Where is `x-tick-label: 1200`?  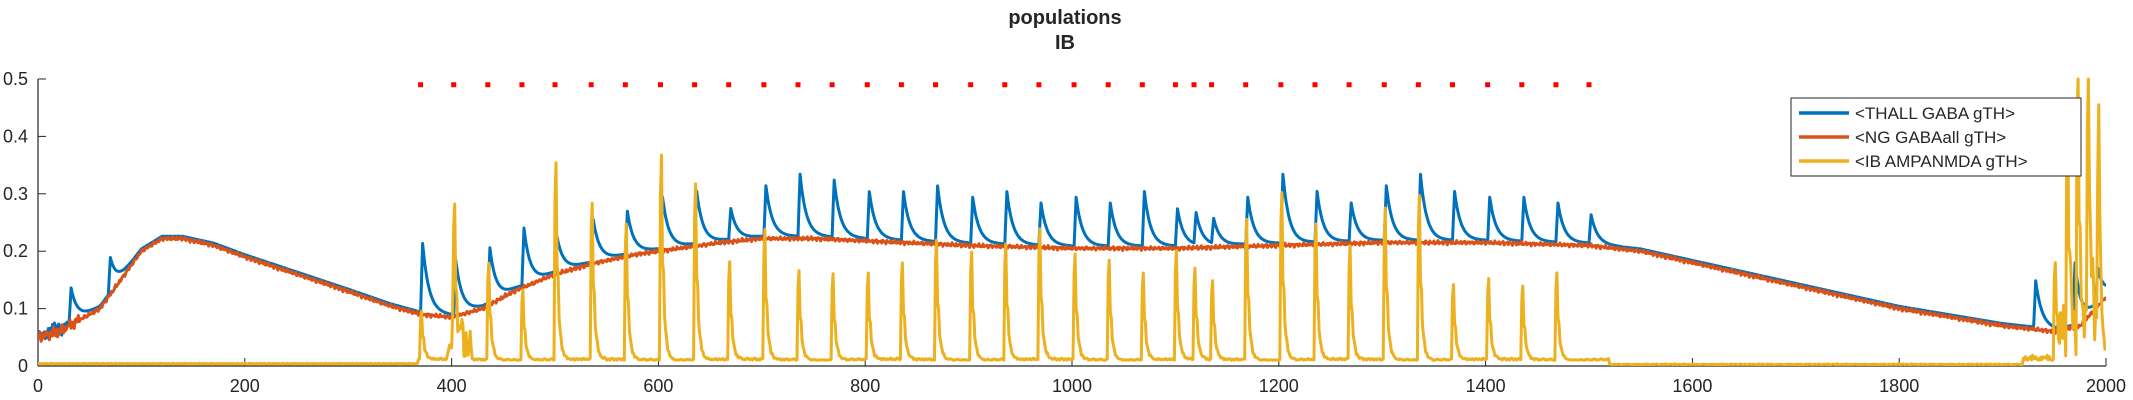 x-tick-label: 1200 is located at coordinates (1279, 386).